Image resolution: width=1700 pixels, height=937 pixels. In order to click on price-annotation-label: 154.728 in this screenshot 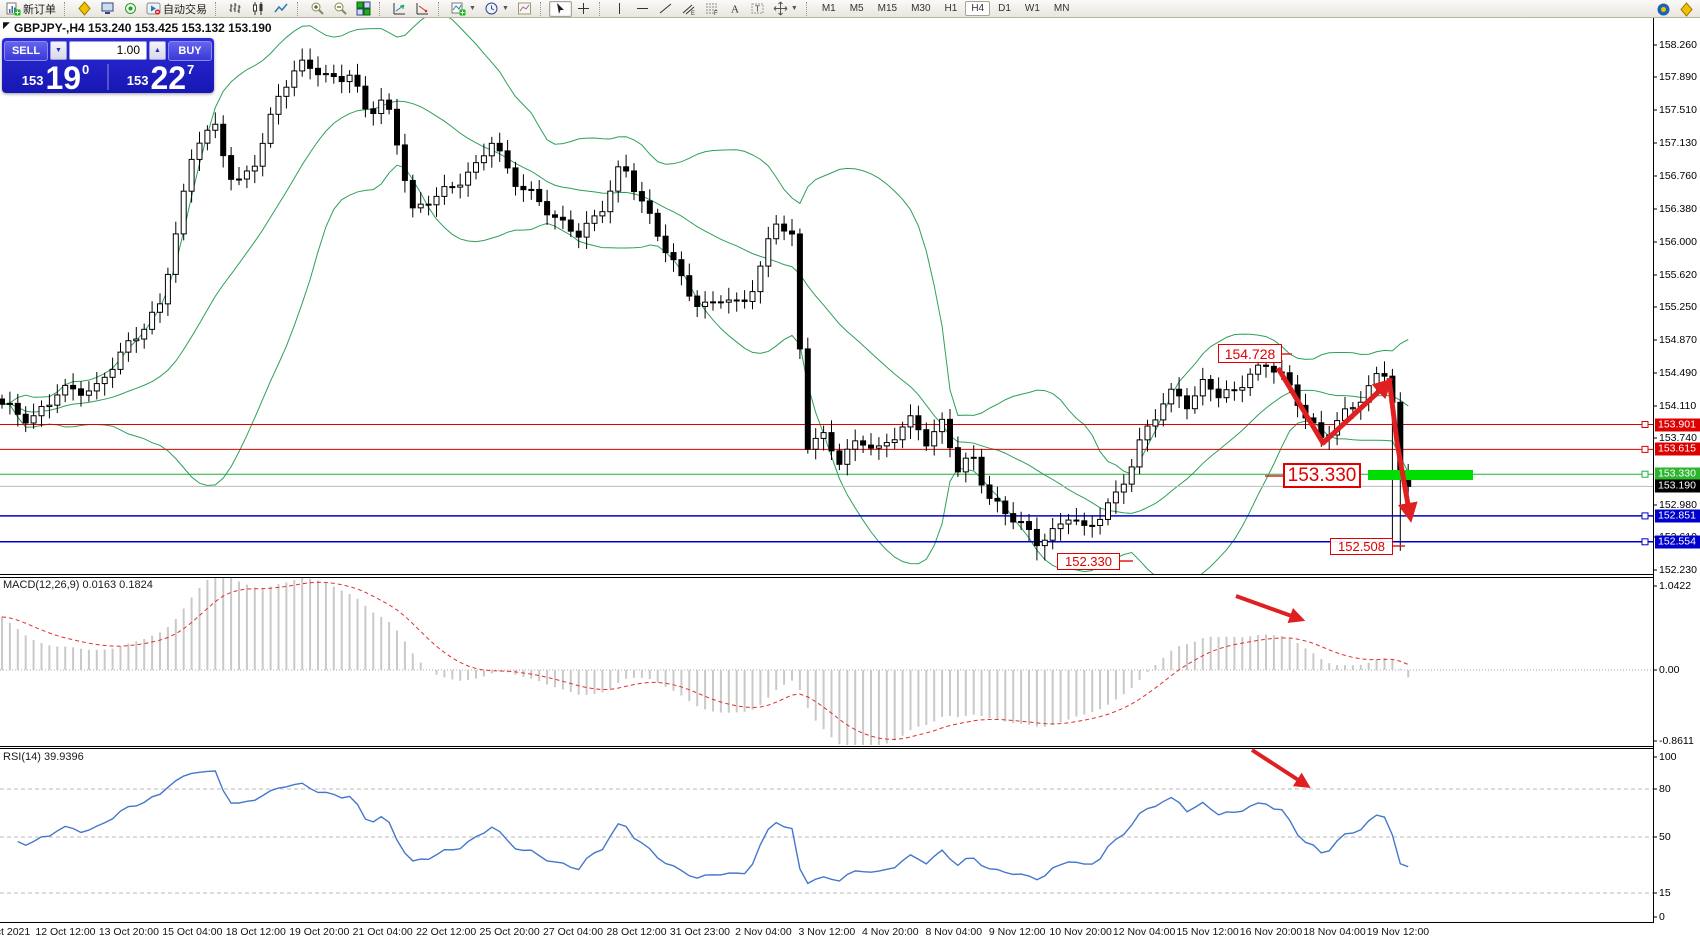, I will do `click(1250, 353)`.